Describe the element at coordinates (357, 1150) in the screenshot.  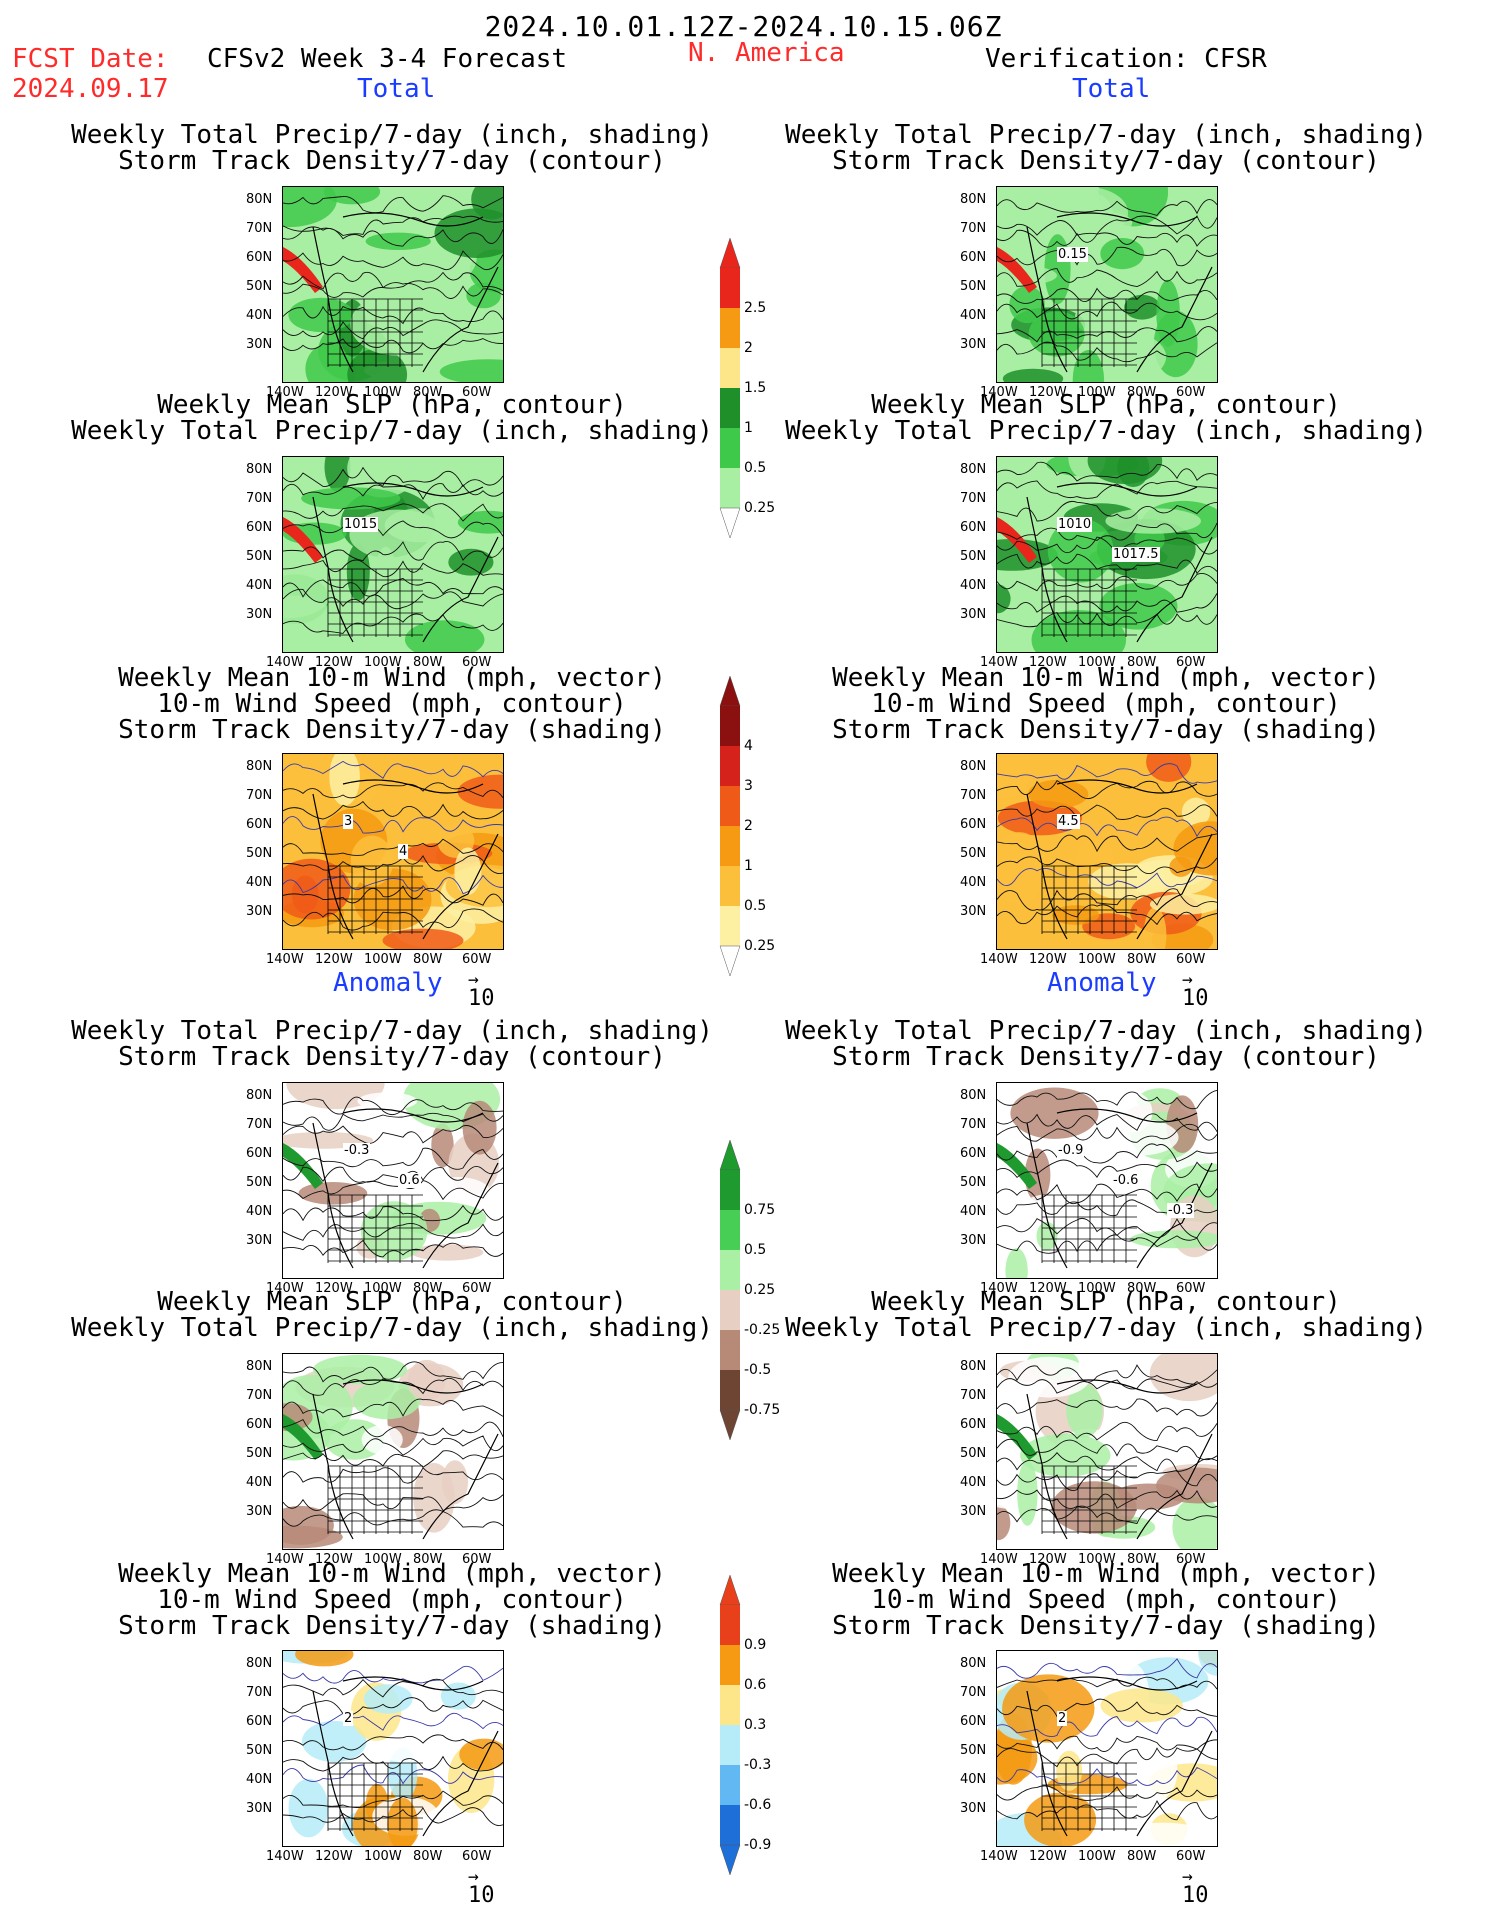
I see `contour-label: -0.3` at that location.